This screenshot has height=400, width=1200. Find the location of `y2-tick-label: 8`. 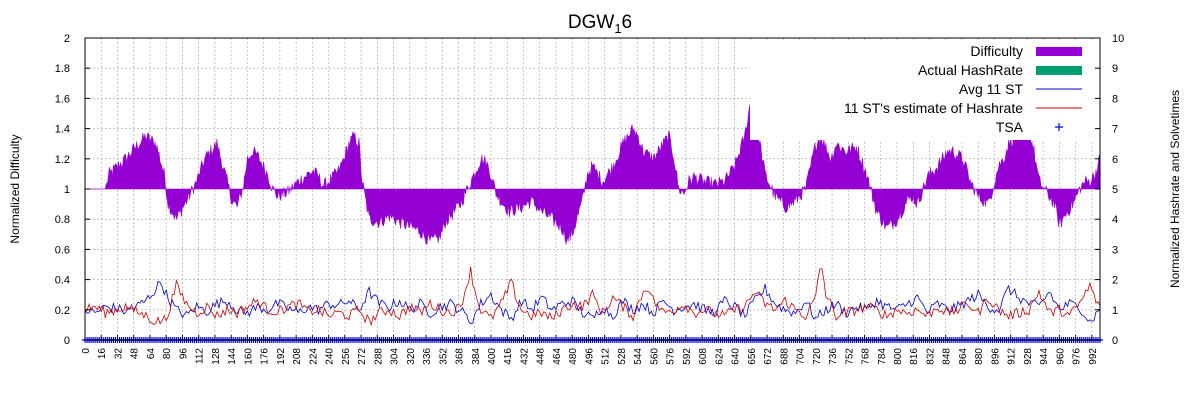

y2-tick-label: 8 is located at coordinates (1115, 99).